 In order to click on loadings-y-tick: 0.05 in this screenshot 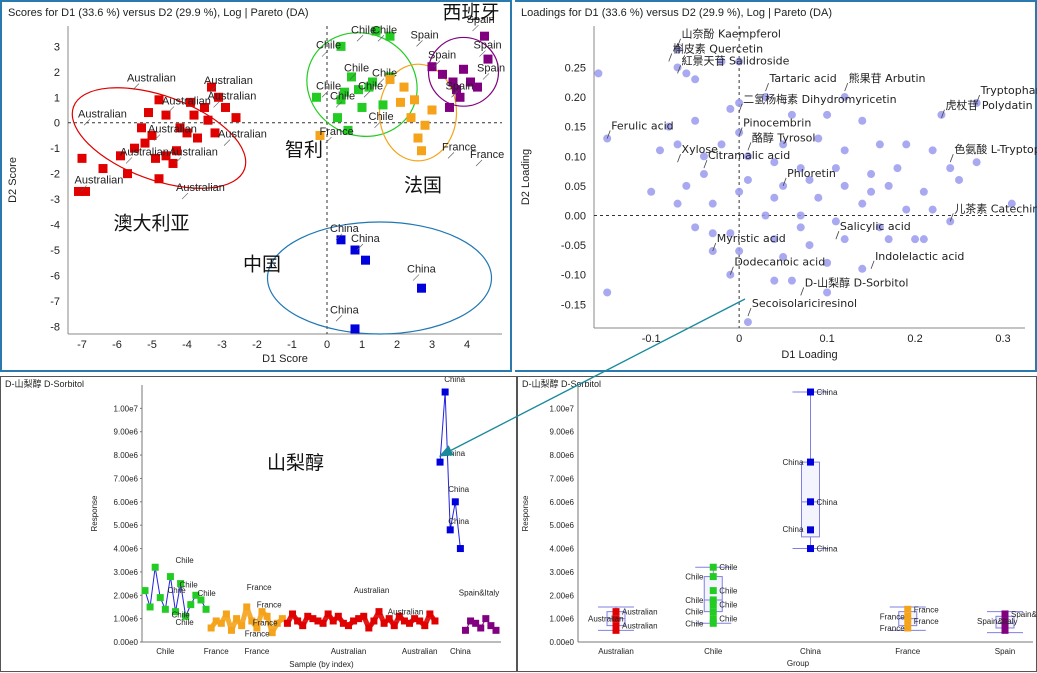, I will do `click(575, 187)`.